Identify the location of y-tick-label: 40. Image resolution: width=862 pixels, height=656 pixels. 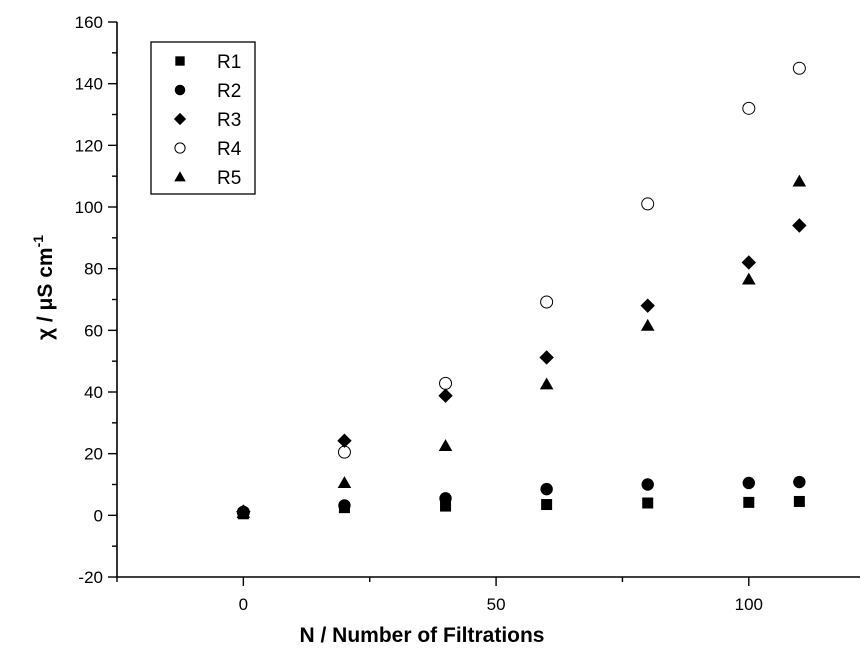
(93, 392).